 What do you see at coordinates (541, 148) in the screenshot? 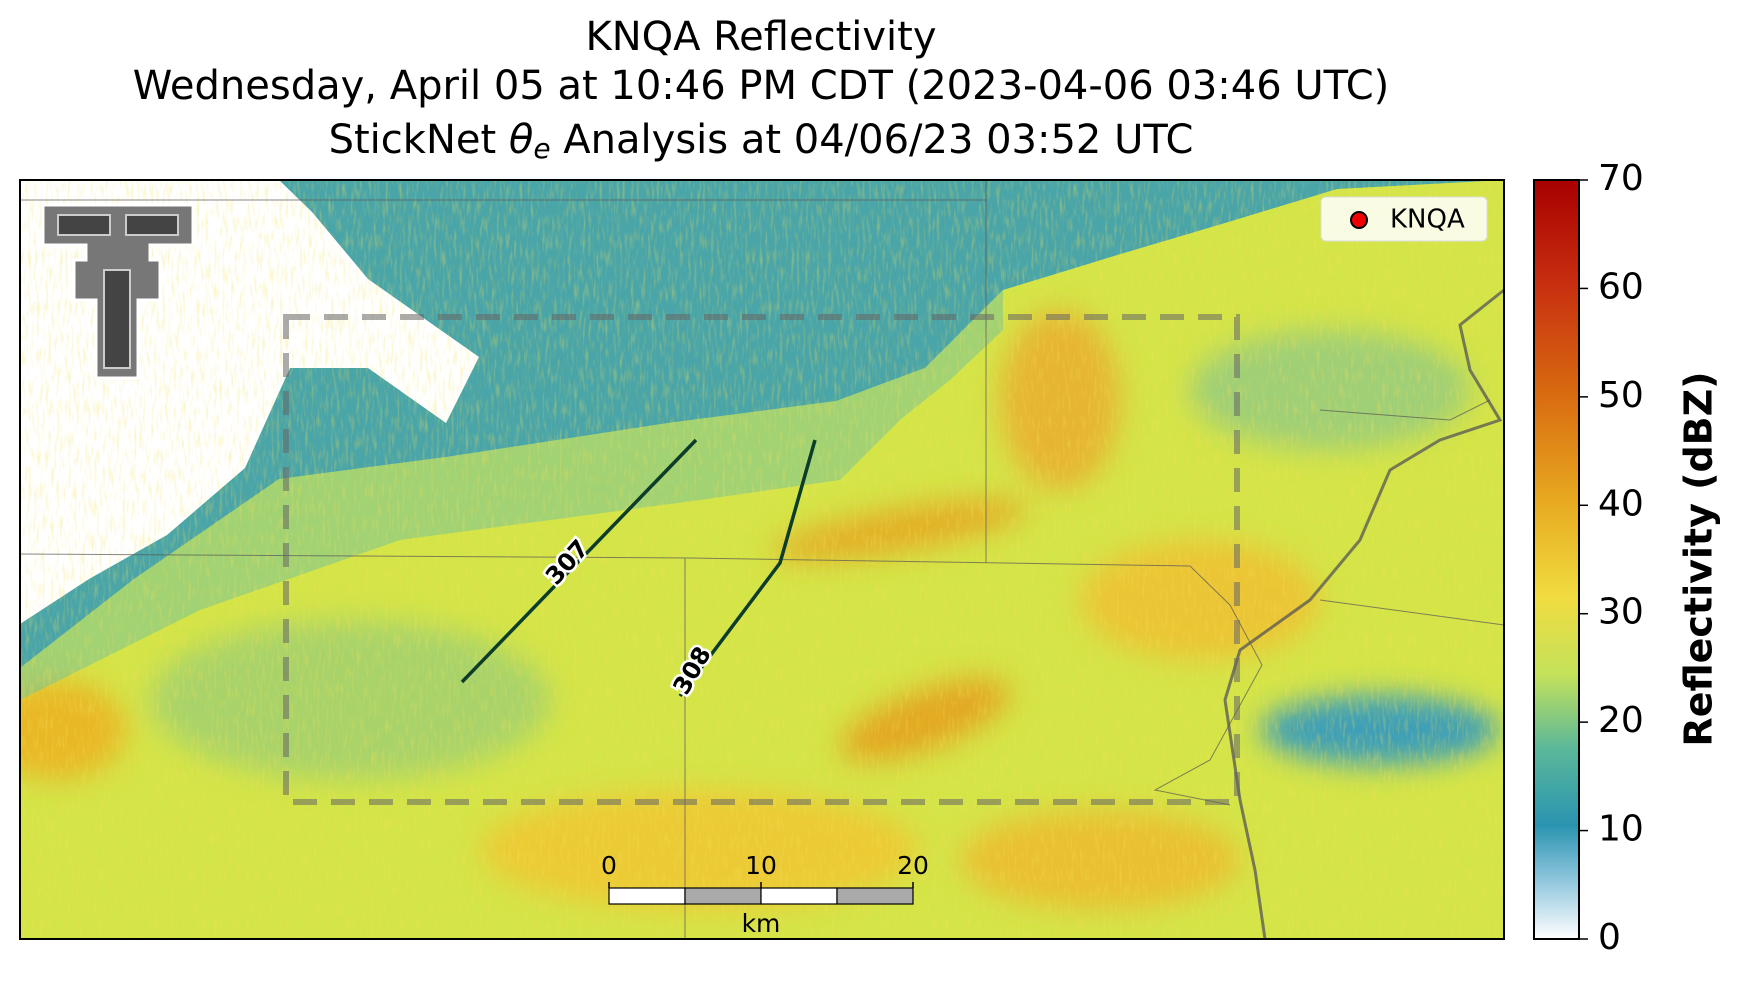
I see `title-subscript: e` at bounding box center [541, 148].